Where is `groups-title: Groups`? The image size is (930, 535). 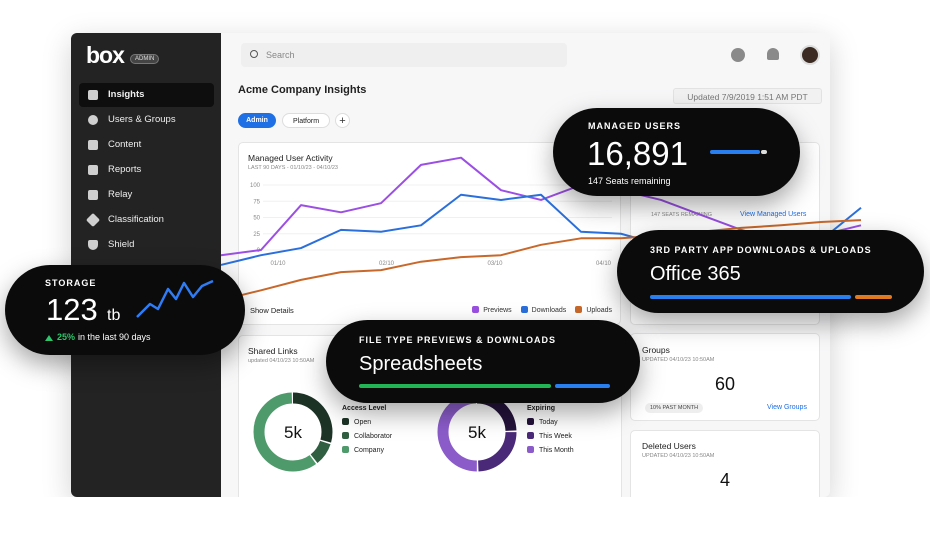
groups-title: Groups is located at coordinates (656, 350).